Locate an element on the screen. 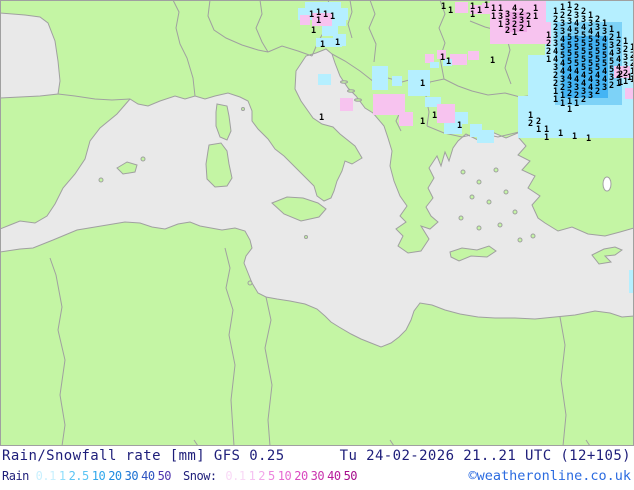  rain-label: Rain is located at coordinates (15, 476).